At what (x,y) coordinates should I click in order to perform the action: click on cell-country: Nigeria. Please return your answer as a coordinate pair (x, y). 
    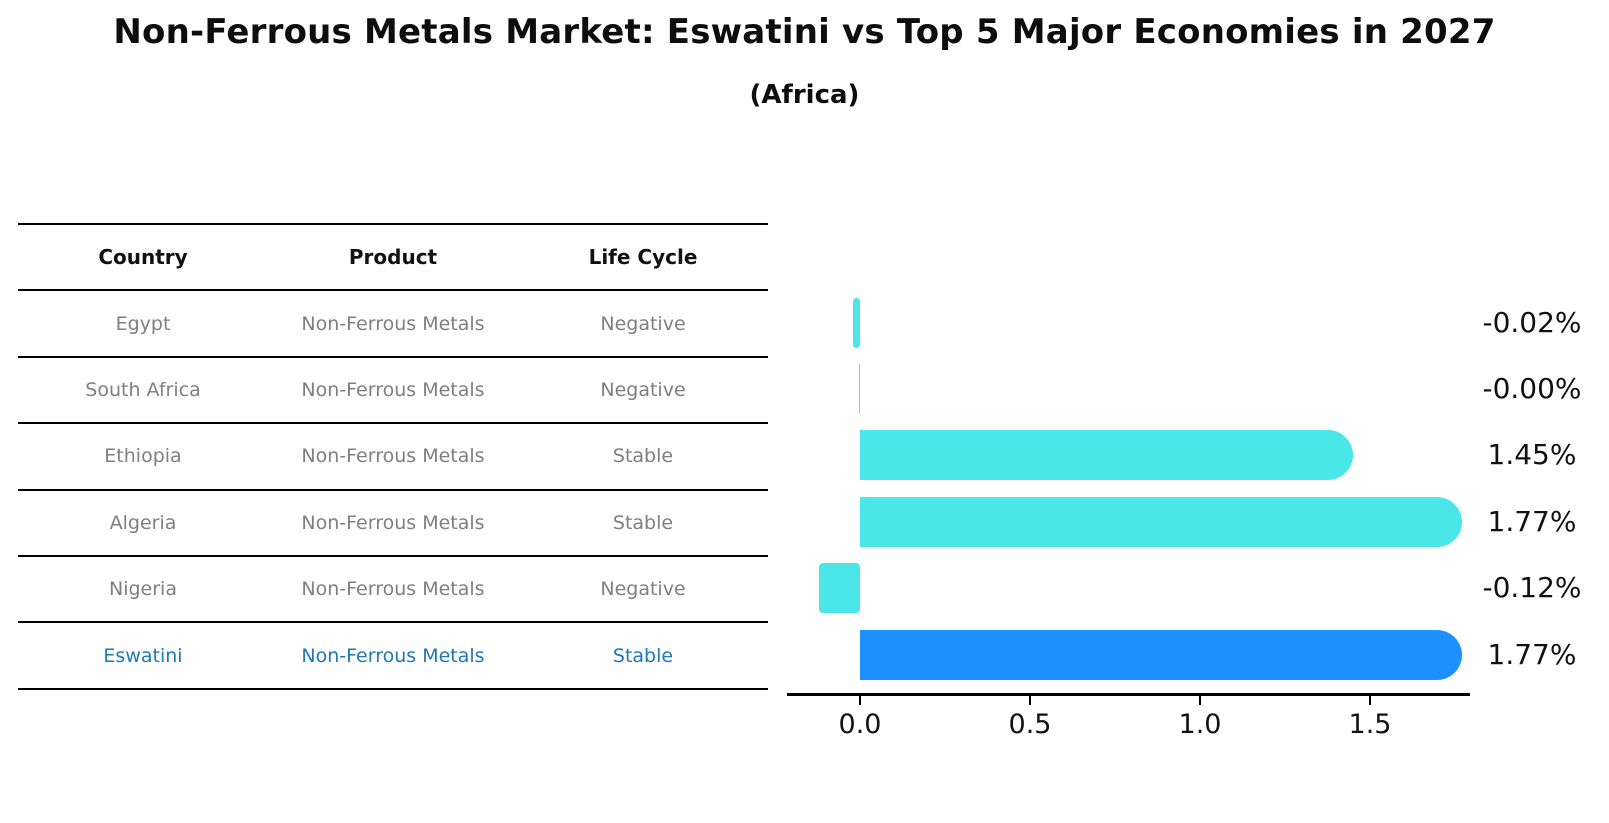
    Looking at the image, I should click on (143, 589).